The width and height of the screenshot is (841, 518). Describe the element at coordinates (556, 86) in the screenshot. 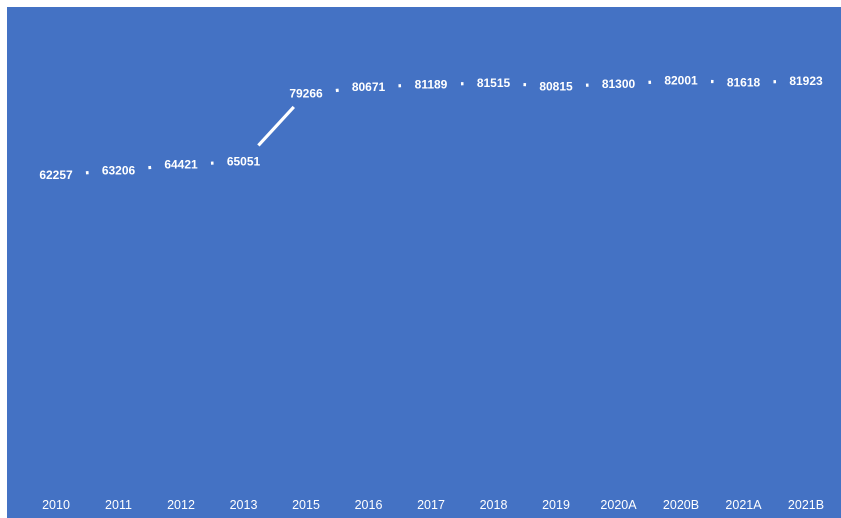

I see `data-label-2019: 80815` at that location.